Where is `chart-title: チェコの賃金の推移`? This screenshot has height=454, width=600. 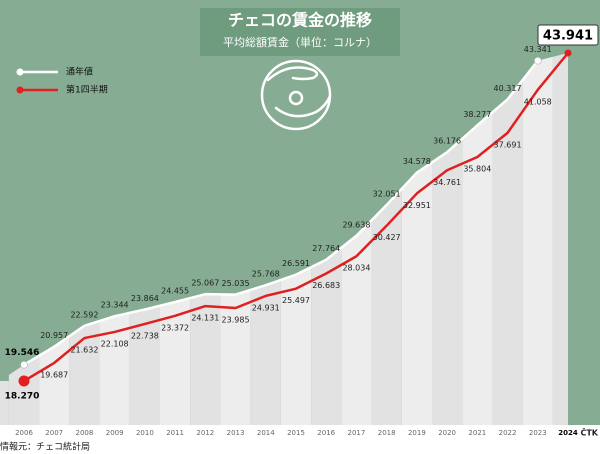 chart-title: チェコの賃金の推移 is located at coordinates (300, 20).